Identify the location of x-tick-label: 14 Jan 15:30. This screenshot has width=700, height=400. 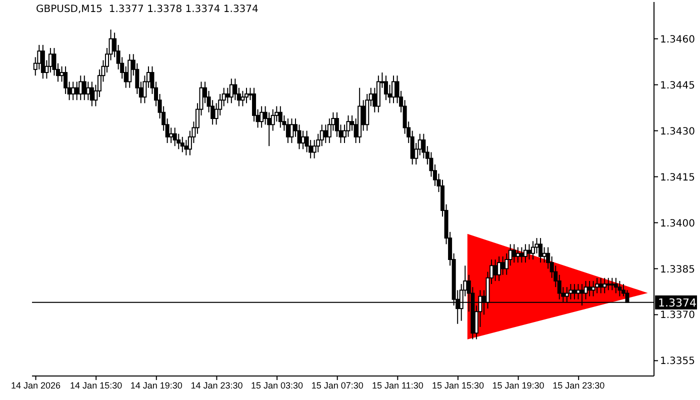
(96, 385).